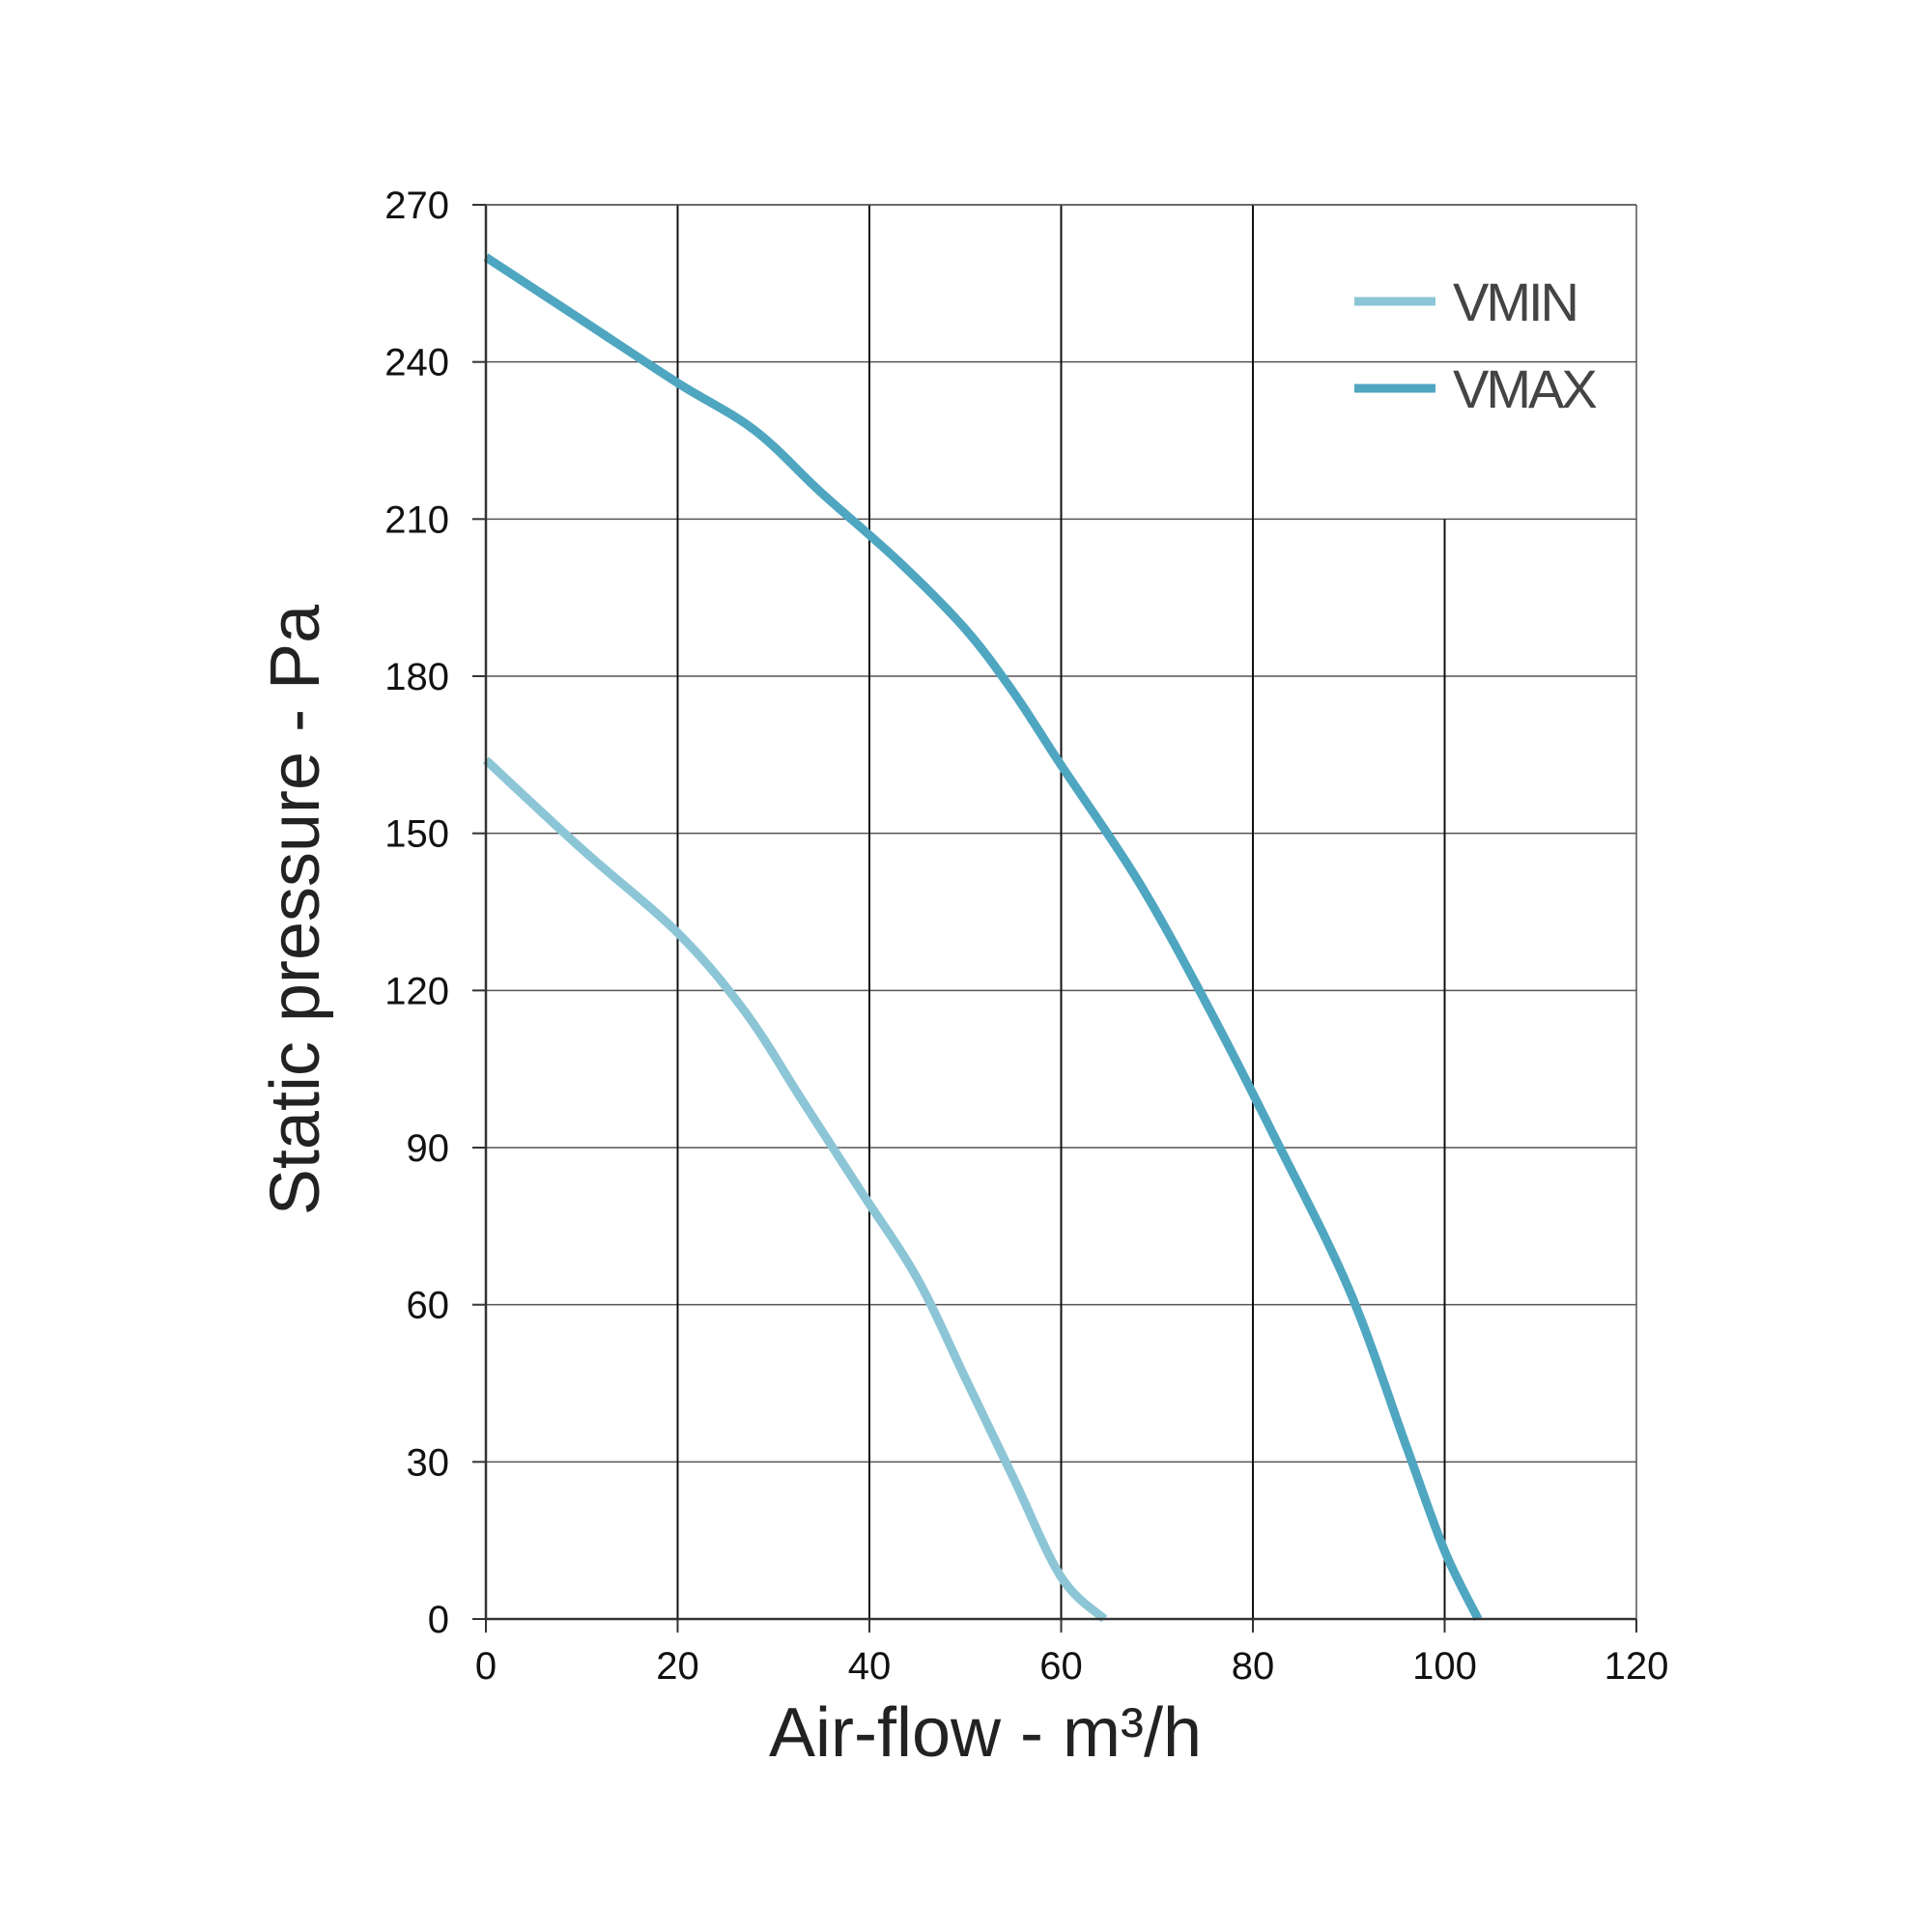 This screenshot has width=1932, height=1932. Describe the element at coordinates (1061, 1666) in the screenshot. I see `x-tick-label: 60` at that location.